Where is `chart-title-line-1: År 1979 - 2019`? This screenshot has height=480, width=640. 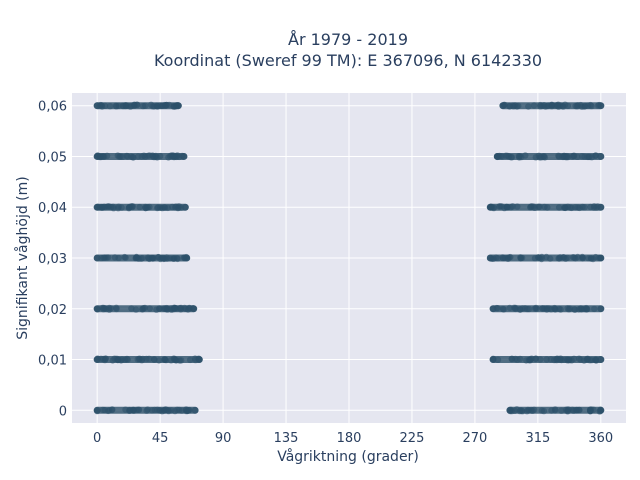 chart-title-line-1: År 1979 - 2019 is located at coordinates (348, 39).